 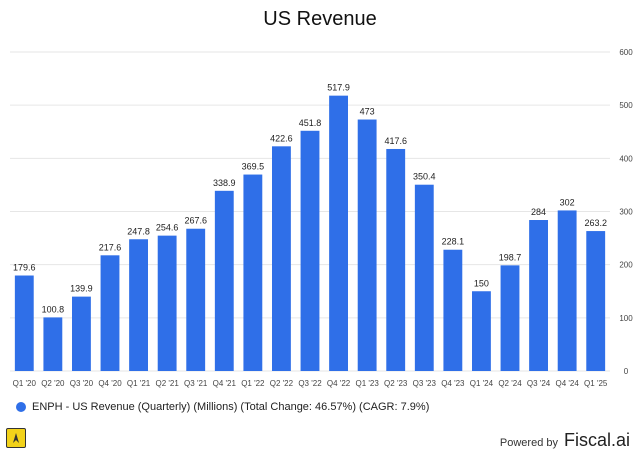 What do you see at coordinates (453, 242) in the screenshot?
I see `data-label: 228.1` at bounding box center [453, 242].